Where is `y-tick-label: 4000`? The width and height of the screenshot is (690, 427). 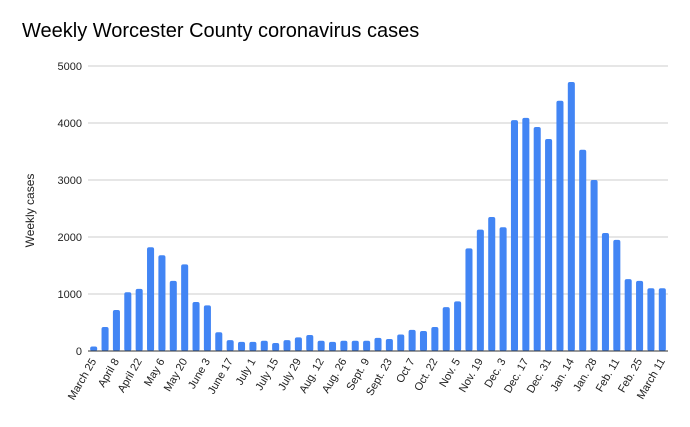
y-tick-label: 4000 is located at coordinates (70, 124).